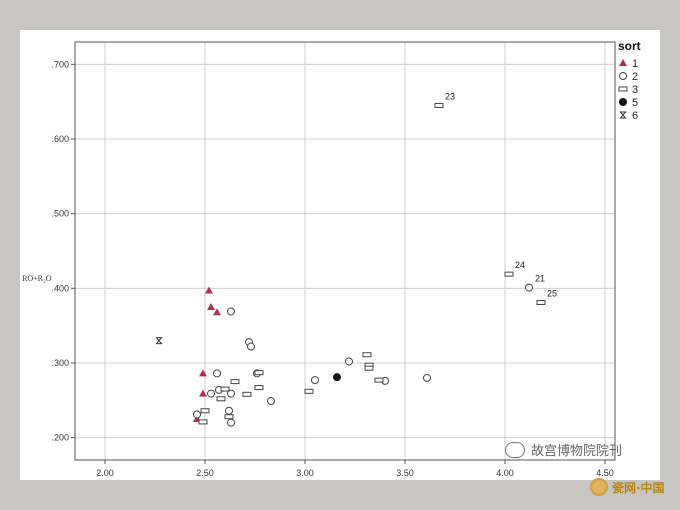  What do you see at coordinates (105, 473) in the screenshot?
I see `x-tick-label: 2.00` at bounding box center [105, 473].